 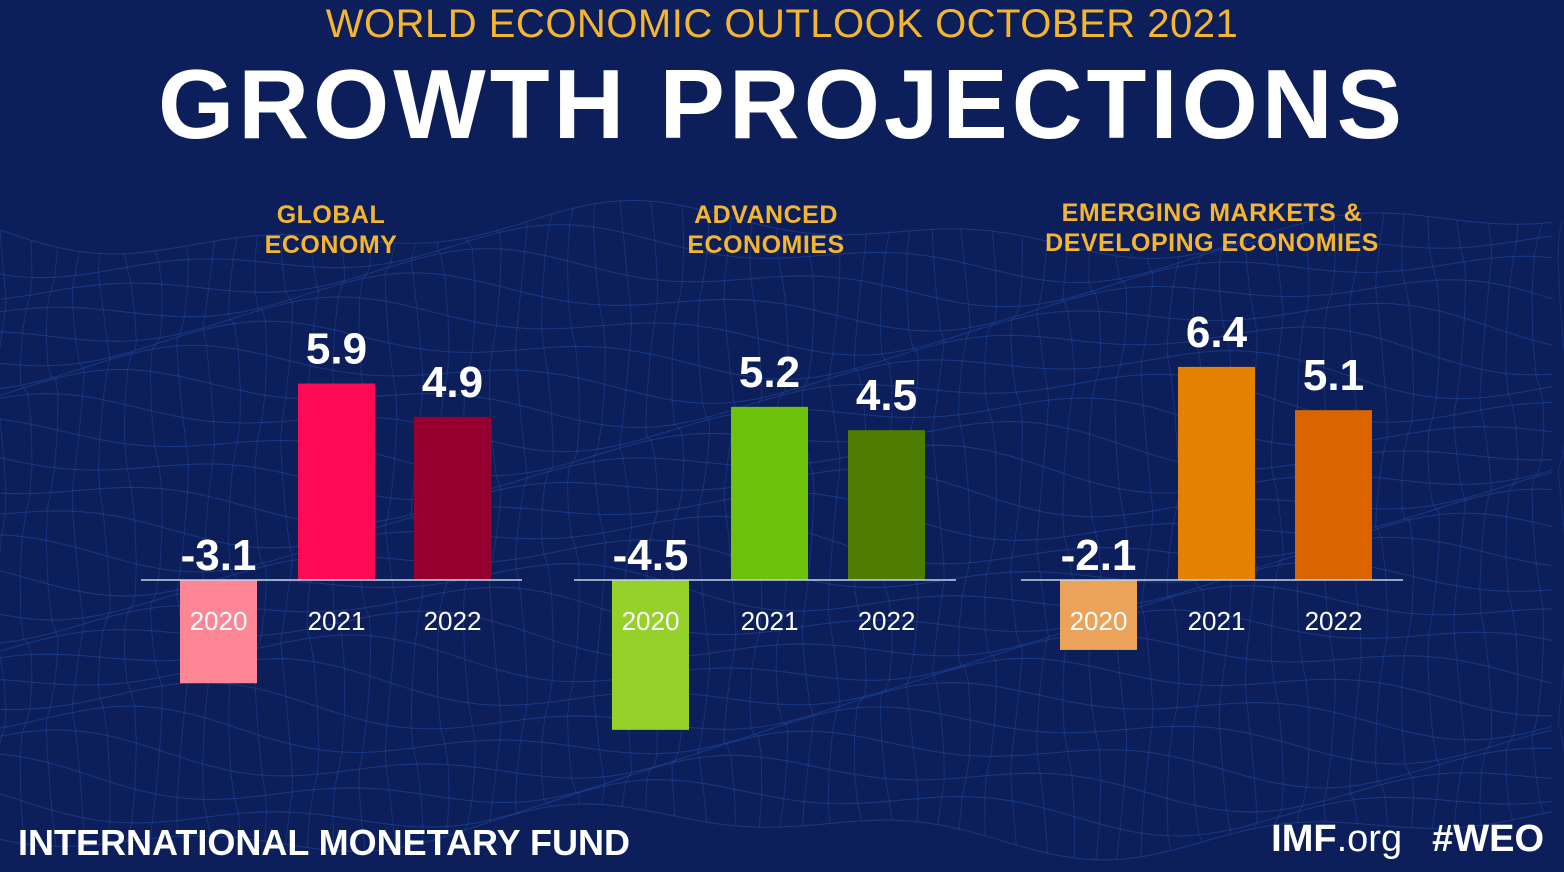 What do you see at coordinates (331, 215) in the screenshot?
I see `panel-title-line: GLOBAL` at bounding box center [331, 215].